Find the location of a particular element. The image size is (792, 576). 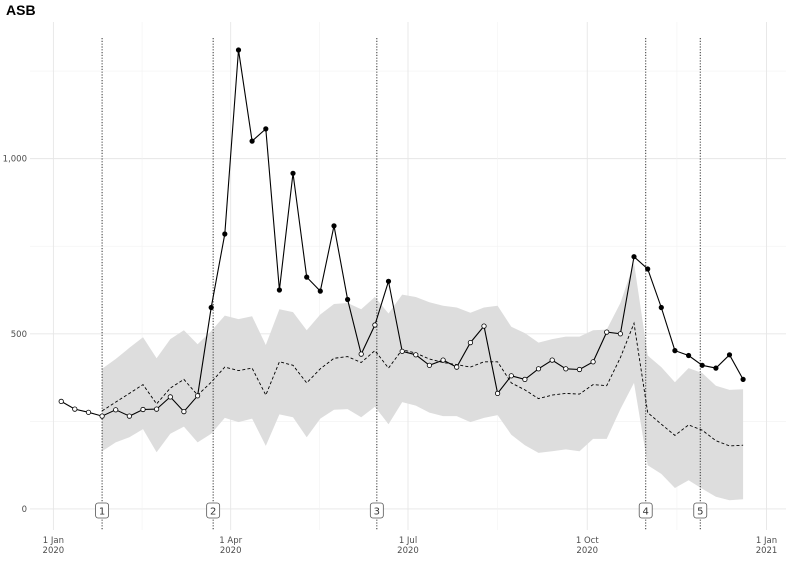

y-tick-label: 0 is located at coordinates (24, 510).